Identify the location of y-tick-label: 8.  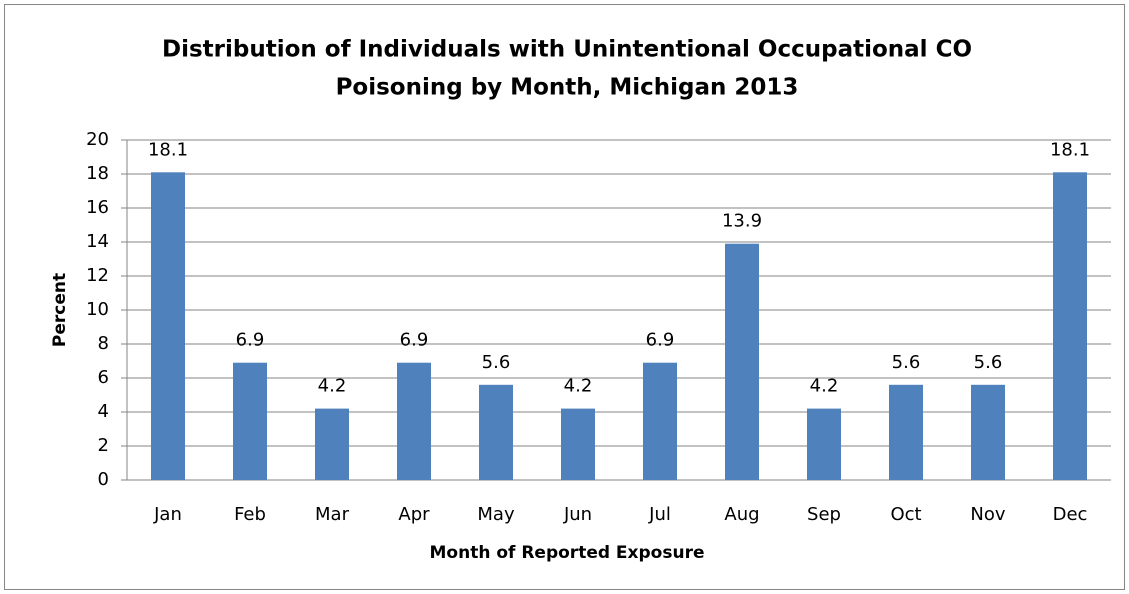
(103, 343).